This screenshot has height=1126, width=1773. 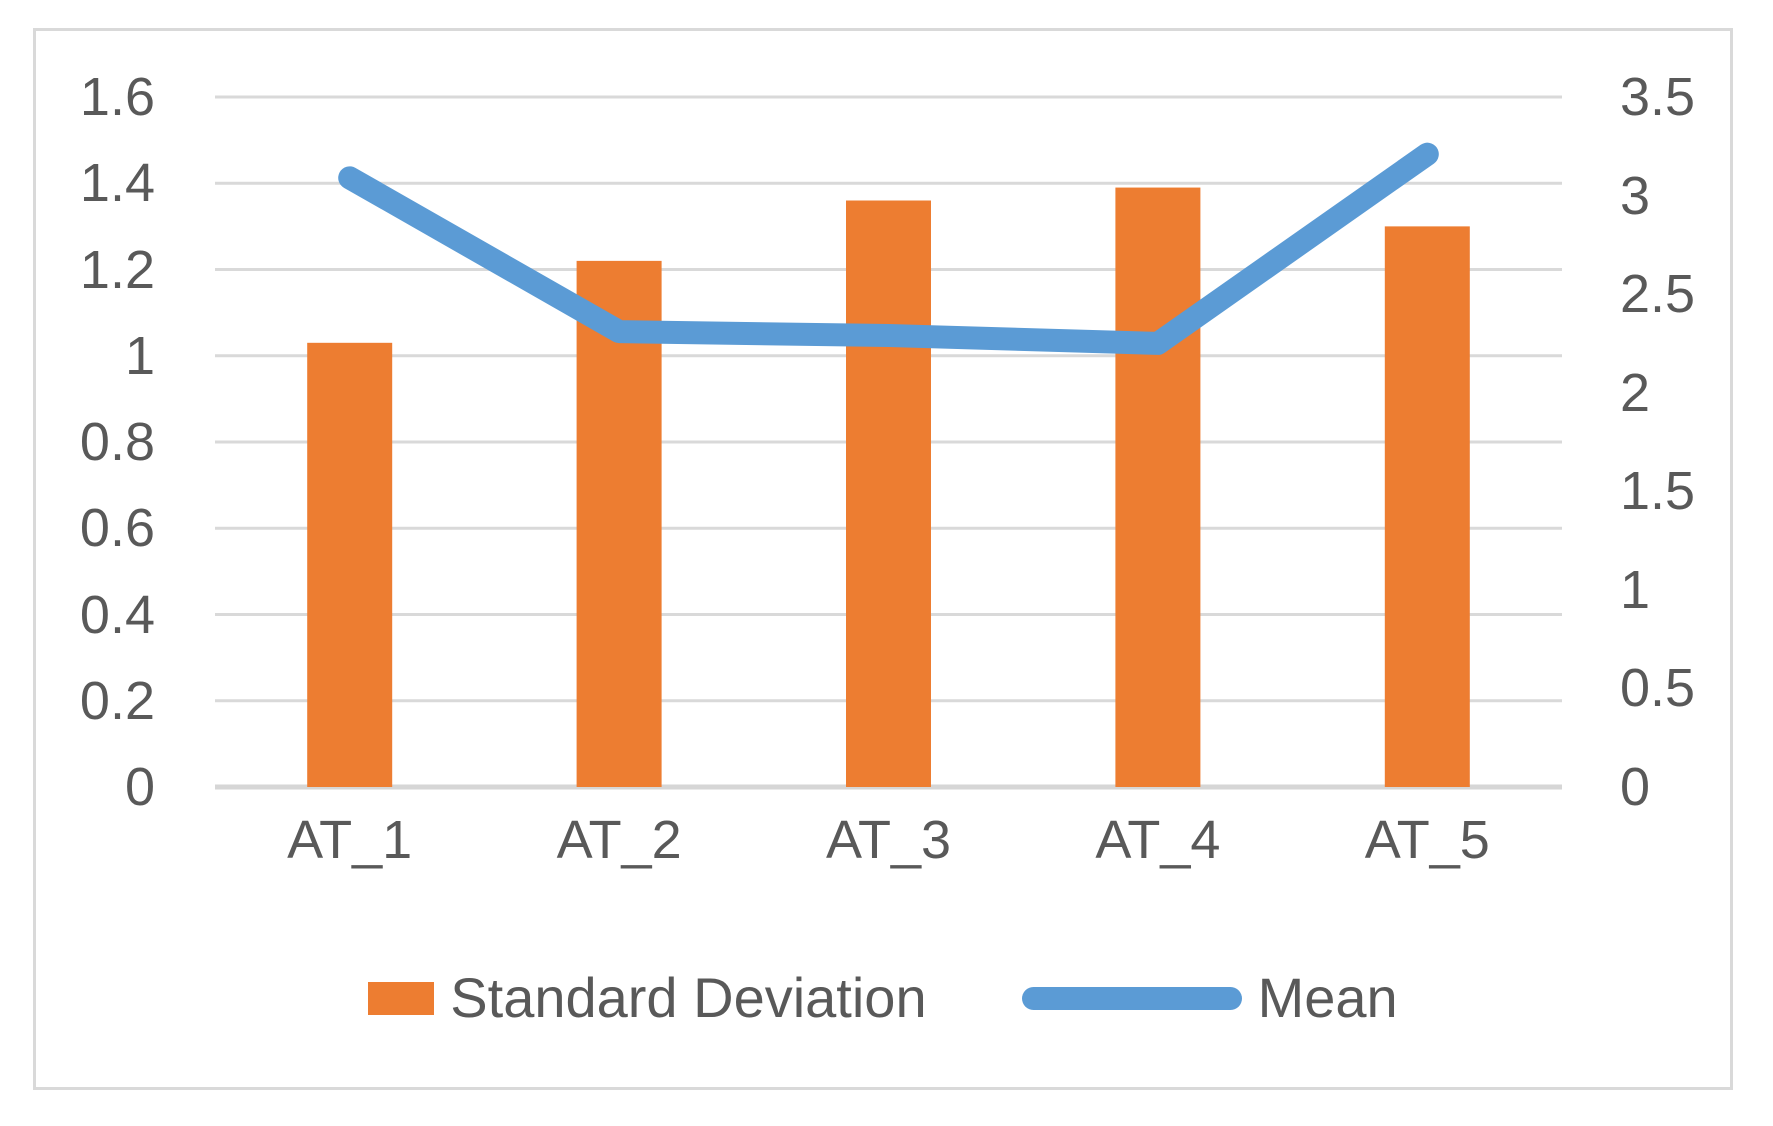 What do you see at coordinates (117, 442) in the screenshot?
I see `left-axis-tick-label: 0.8` at bounding box center [117, 442].